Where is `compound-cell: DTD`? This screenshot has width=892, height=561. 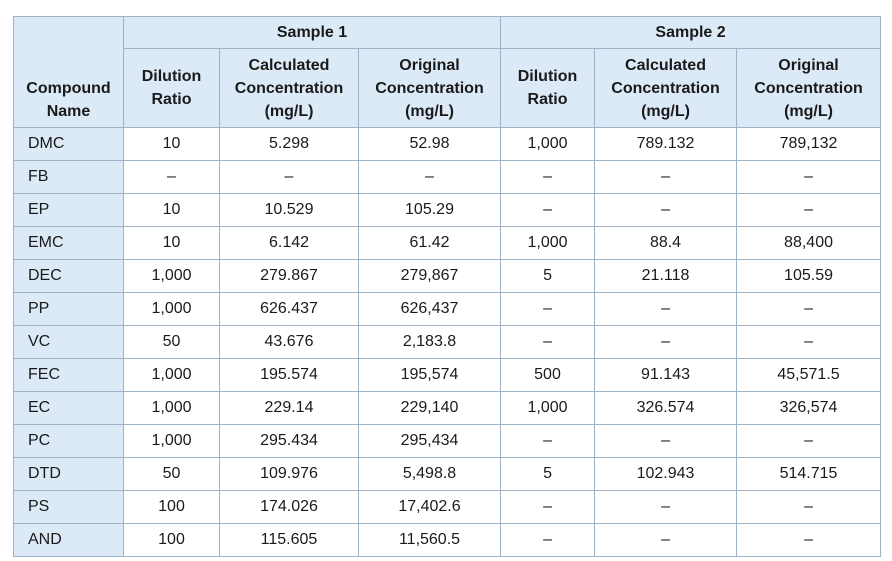
compound-cell: DTD is located at coordinates (68, 474).